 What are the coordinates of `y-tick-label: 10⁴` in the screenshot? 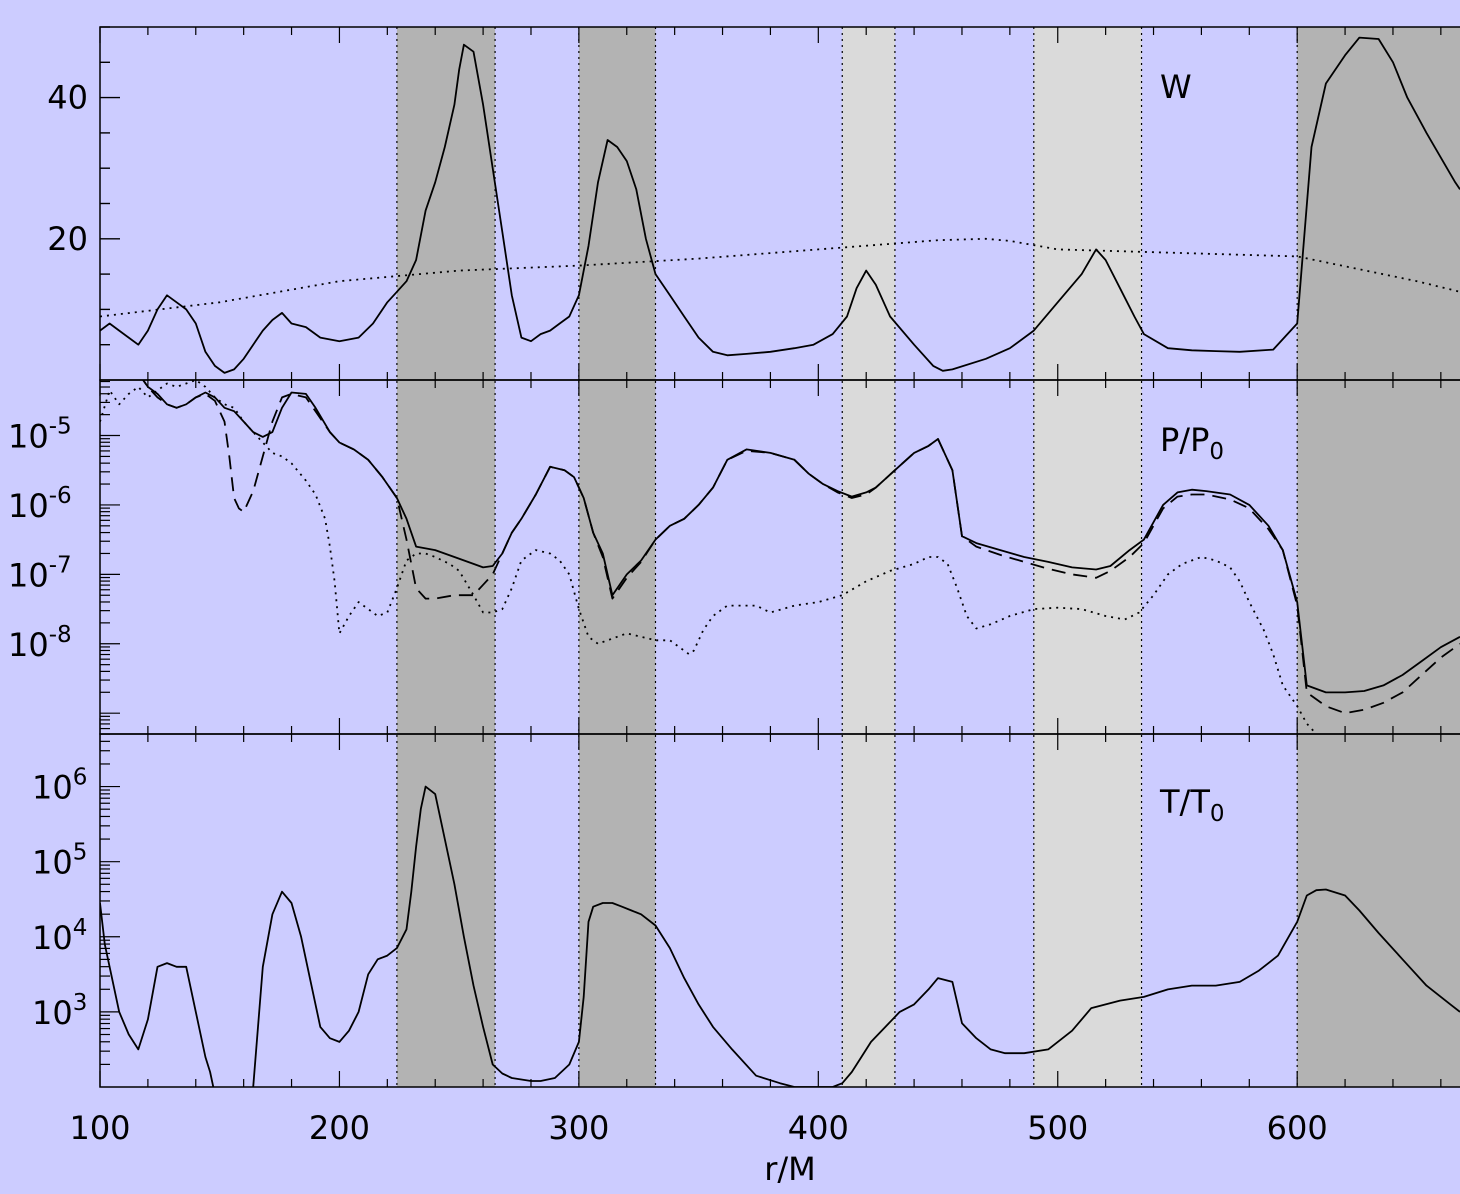 It's located at (59, 936).